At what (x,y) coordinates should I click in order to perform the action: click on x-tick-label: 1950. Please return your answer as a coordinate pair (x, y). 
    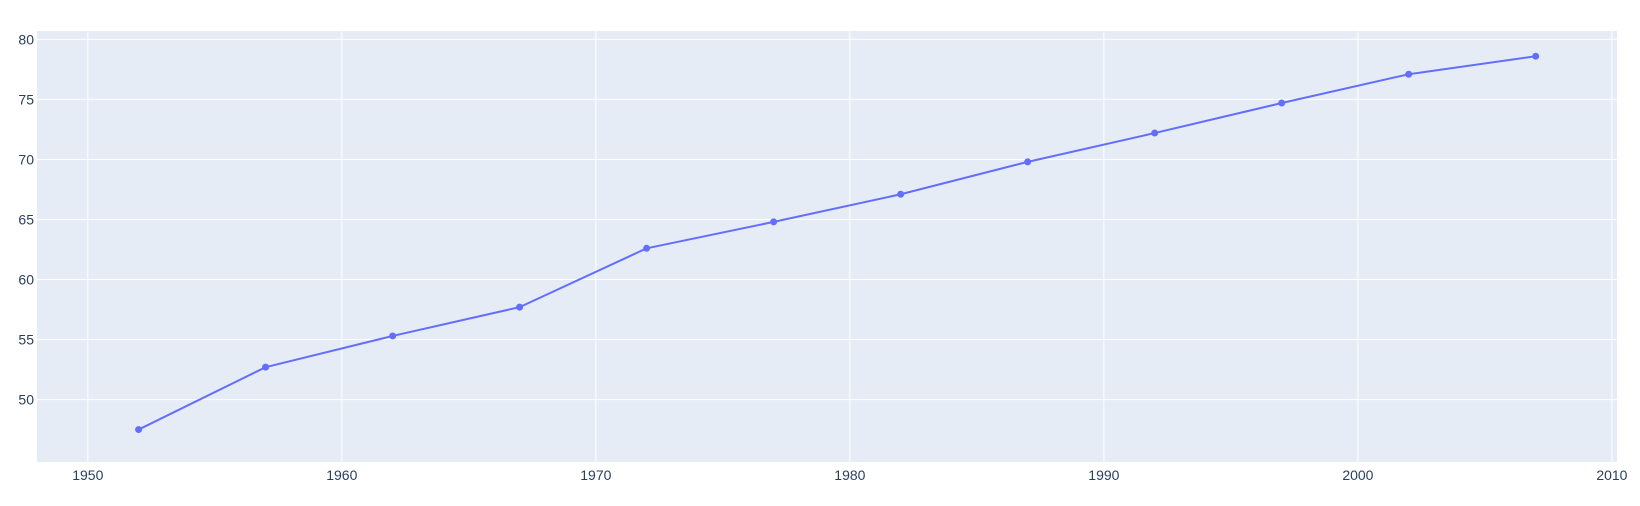
    Looking at the image, I should click on (87, 475).